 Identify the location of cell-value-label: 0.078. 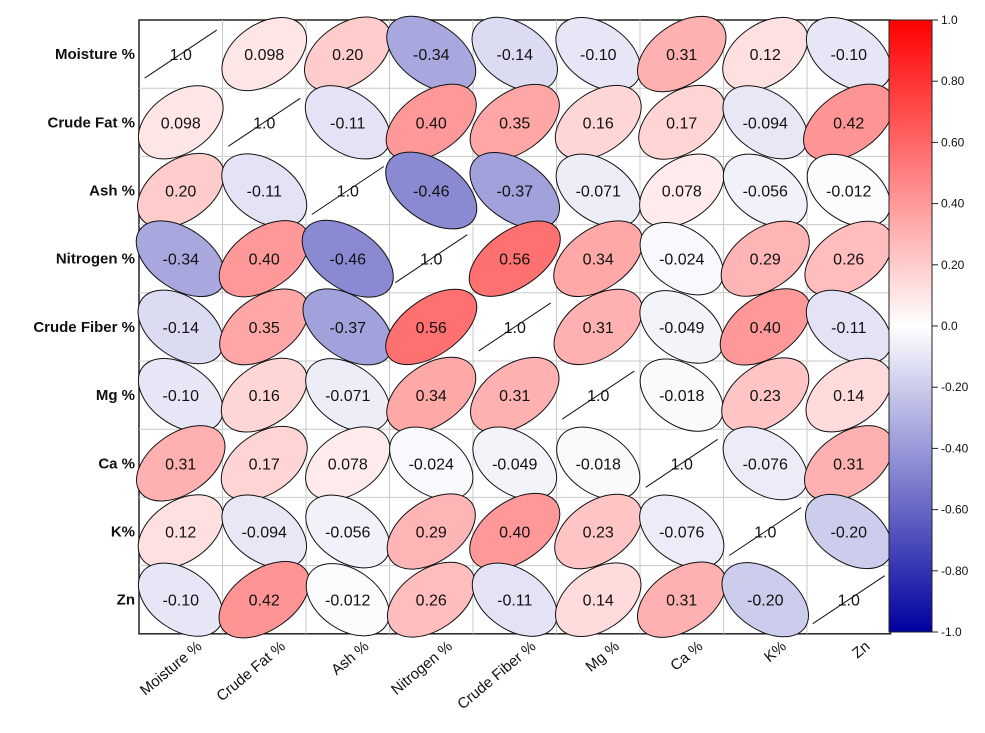
(682, 192).